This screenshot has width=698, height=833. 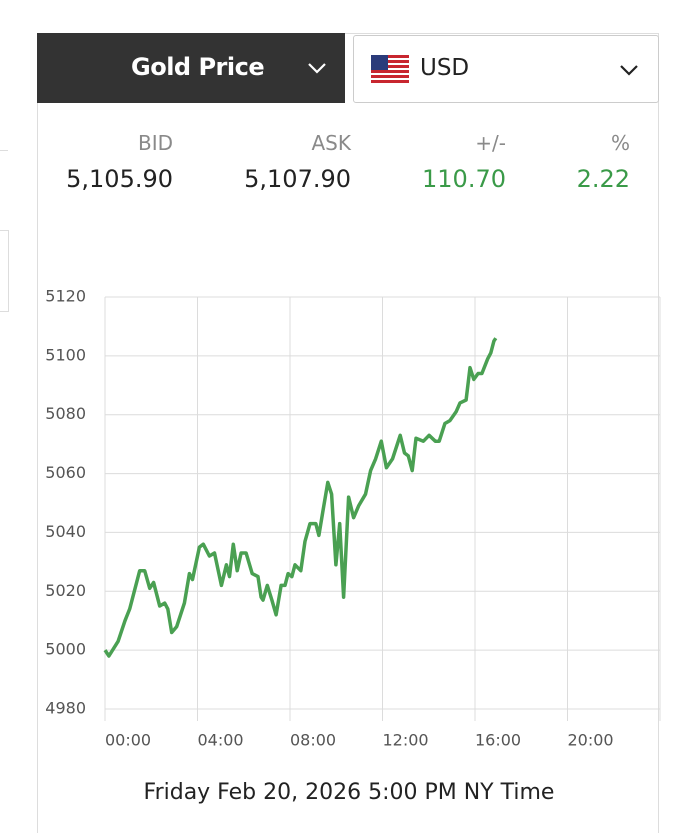 What do you see at coordinates (65, 296) in the screenshot?
I see `y-tick-label: 5120` at bounding box center [65, 296].